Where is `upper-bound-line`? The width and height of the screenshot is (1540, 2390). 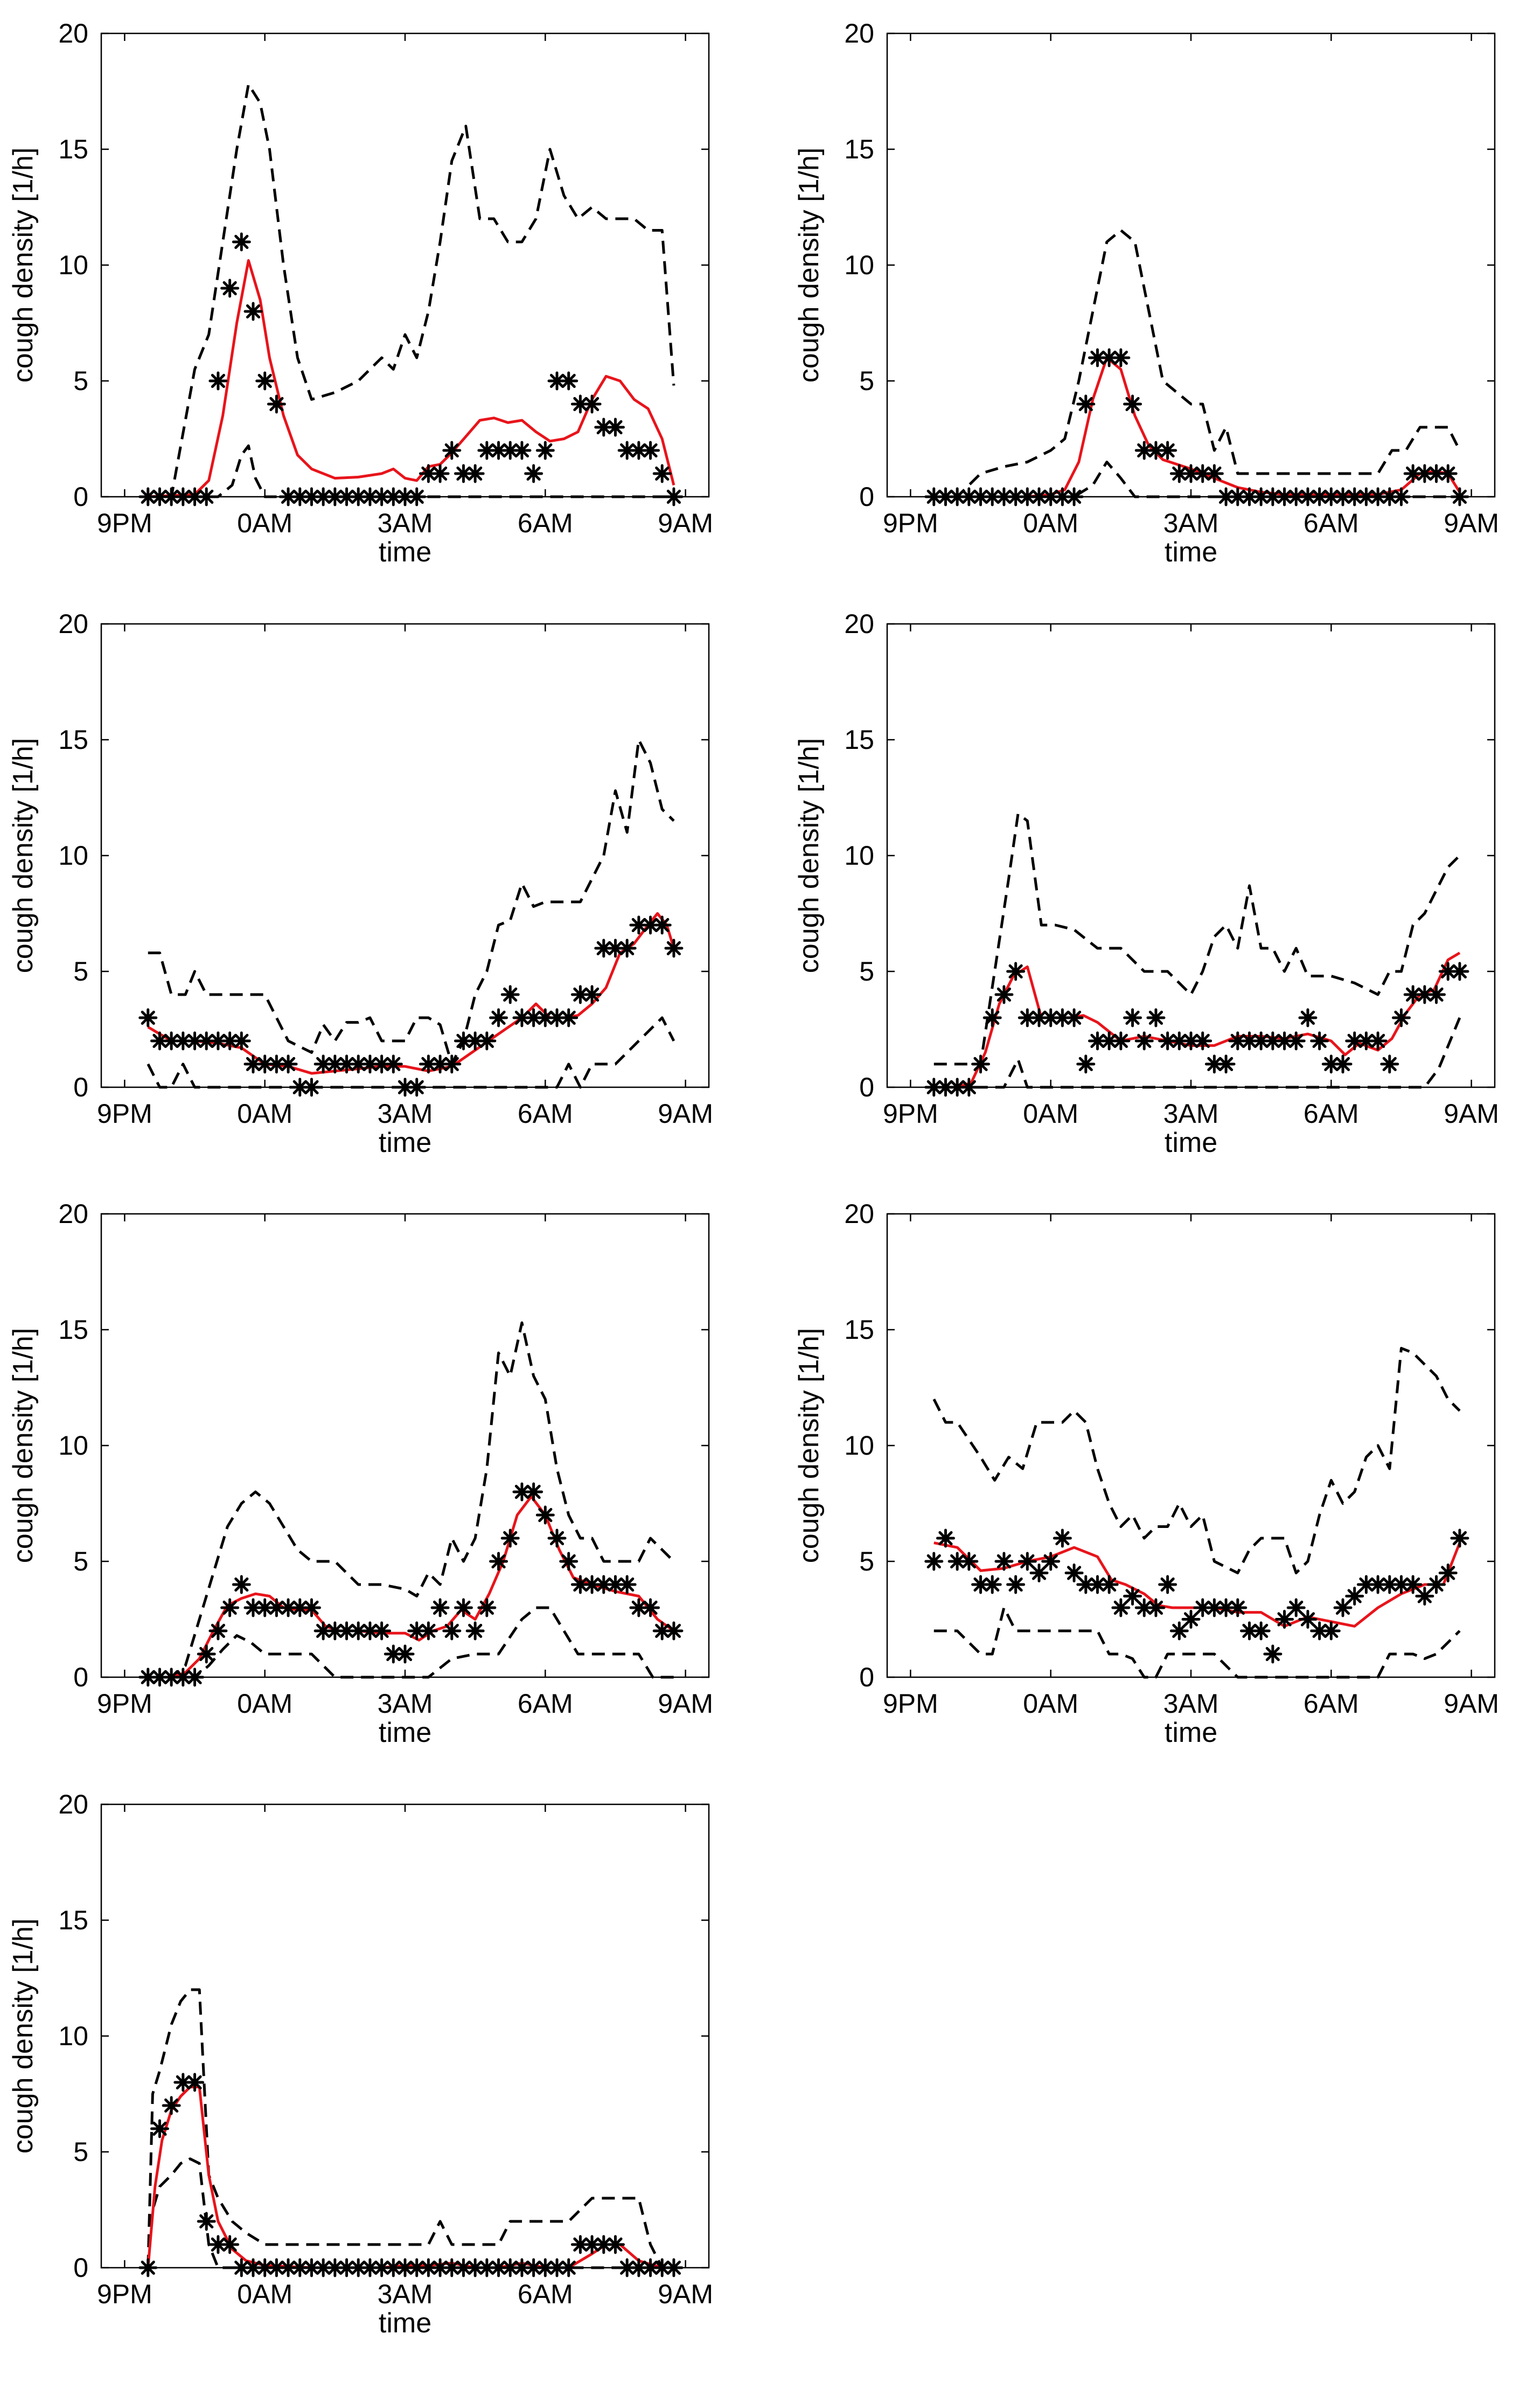
upper-bound-line is located at coordinates (1196, 1460).